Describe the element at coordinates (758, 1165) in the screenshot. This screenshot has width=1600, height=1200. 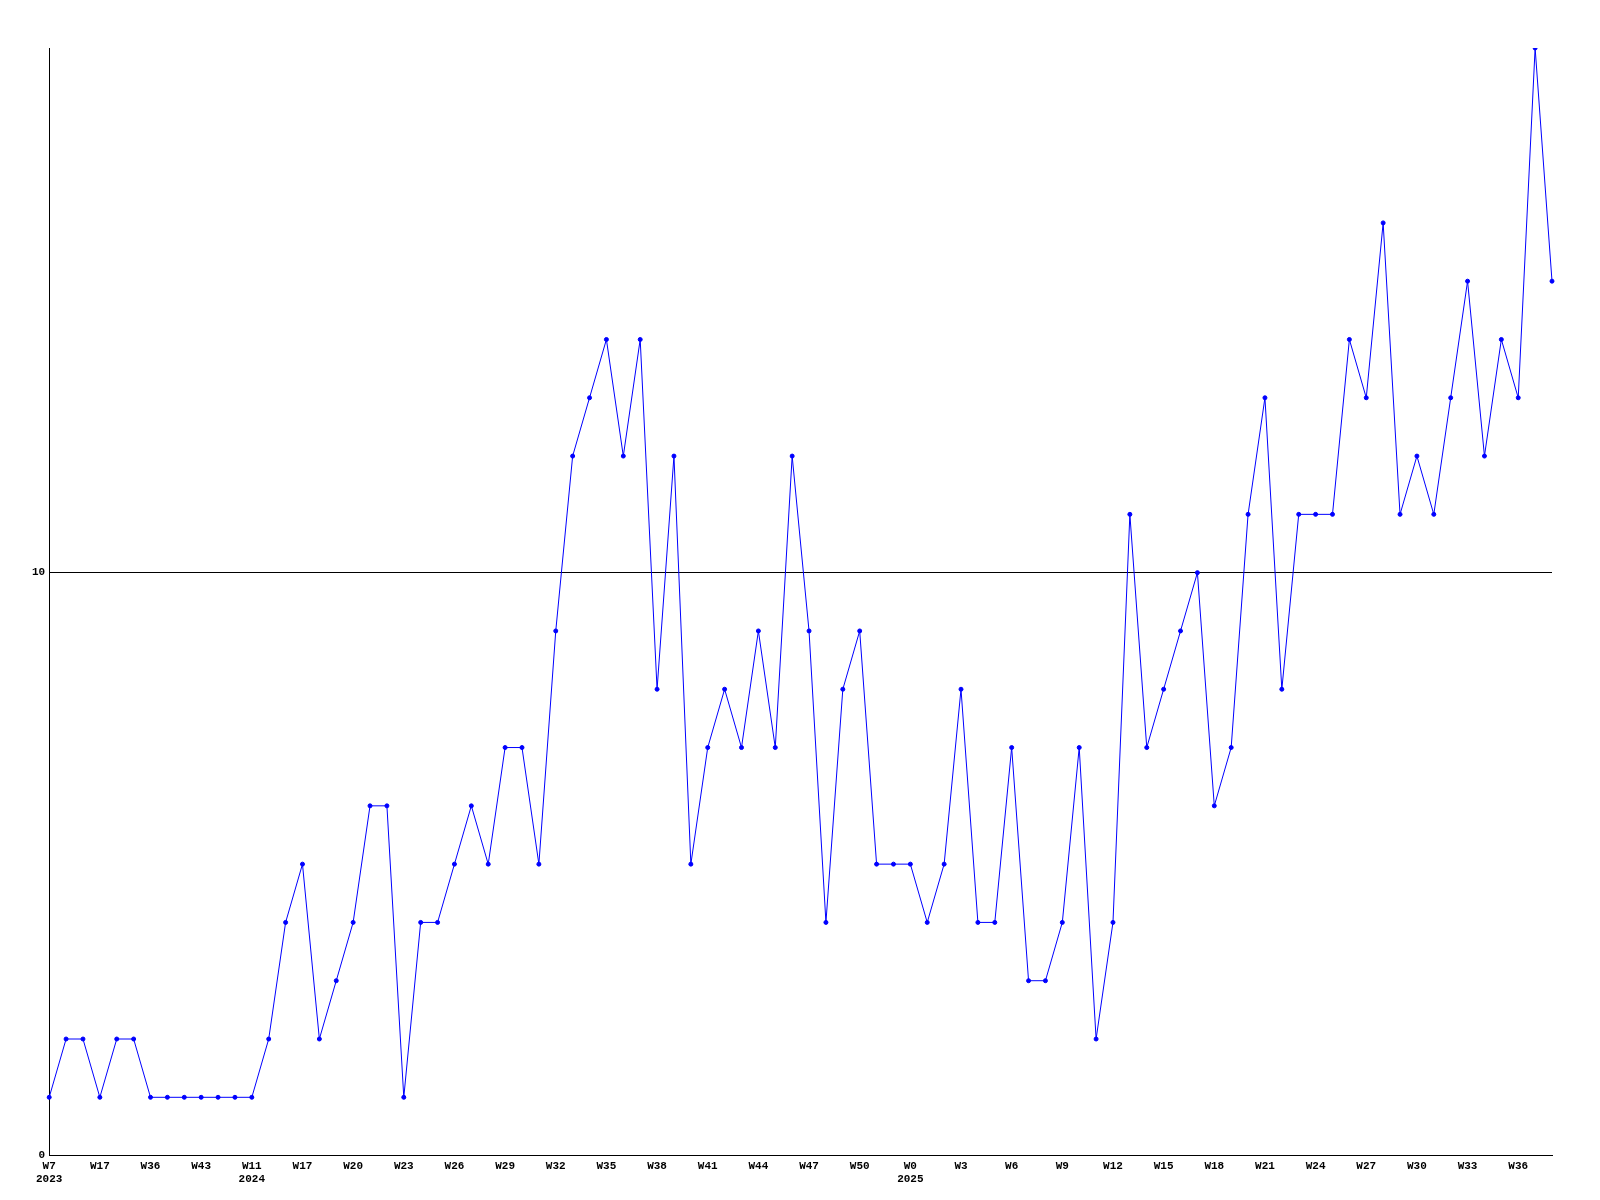
I see `x-tick-label: W44` at that location.